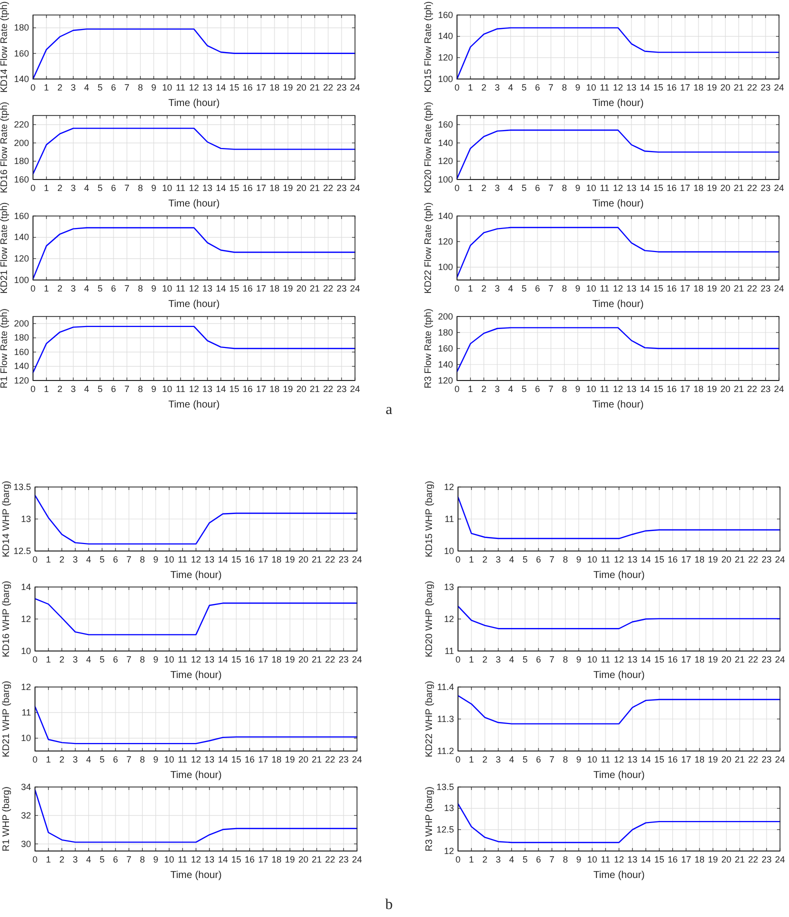 This screenshot has width=789, height=917. What do you see at coordinates (25, 619) in the screenshot?
I see `y-tick-label: 12` at bounding box center [25, 619].